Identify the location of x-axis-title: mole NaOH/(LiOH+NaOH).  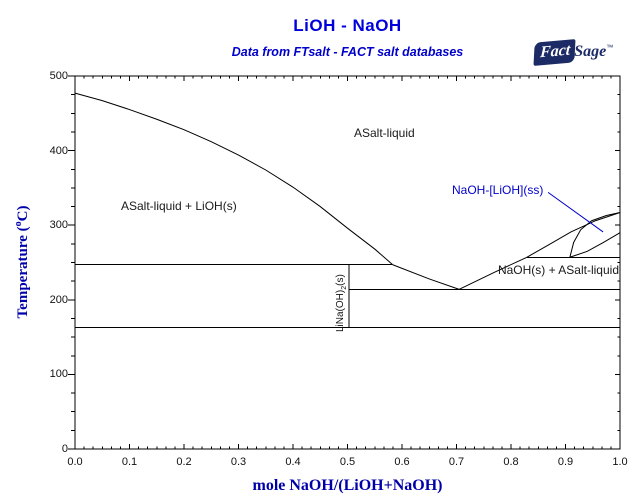
(347, 485).